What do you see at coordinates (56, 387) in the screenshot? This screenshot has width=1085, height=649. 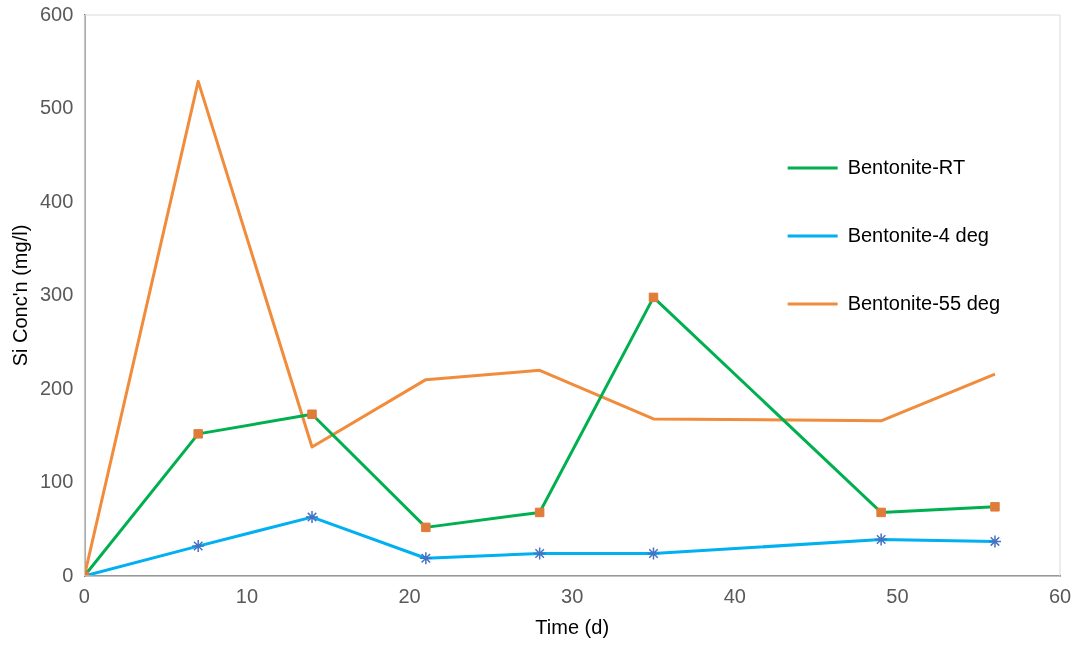 I see `y-tick-label: 200` at bounding box center [56, 387].